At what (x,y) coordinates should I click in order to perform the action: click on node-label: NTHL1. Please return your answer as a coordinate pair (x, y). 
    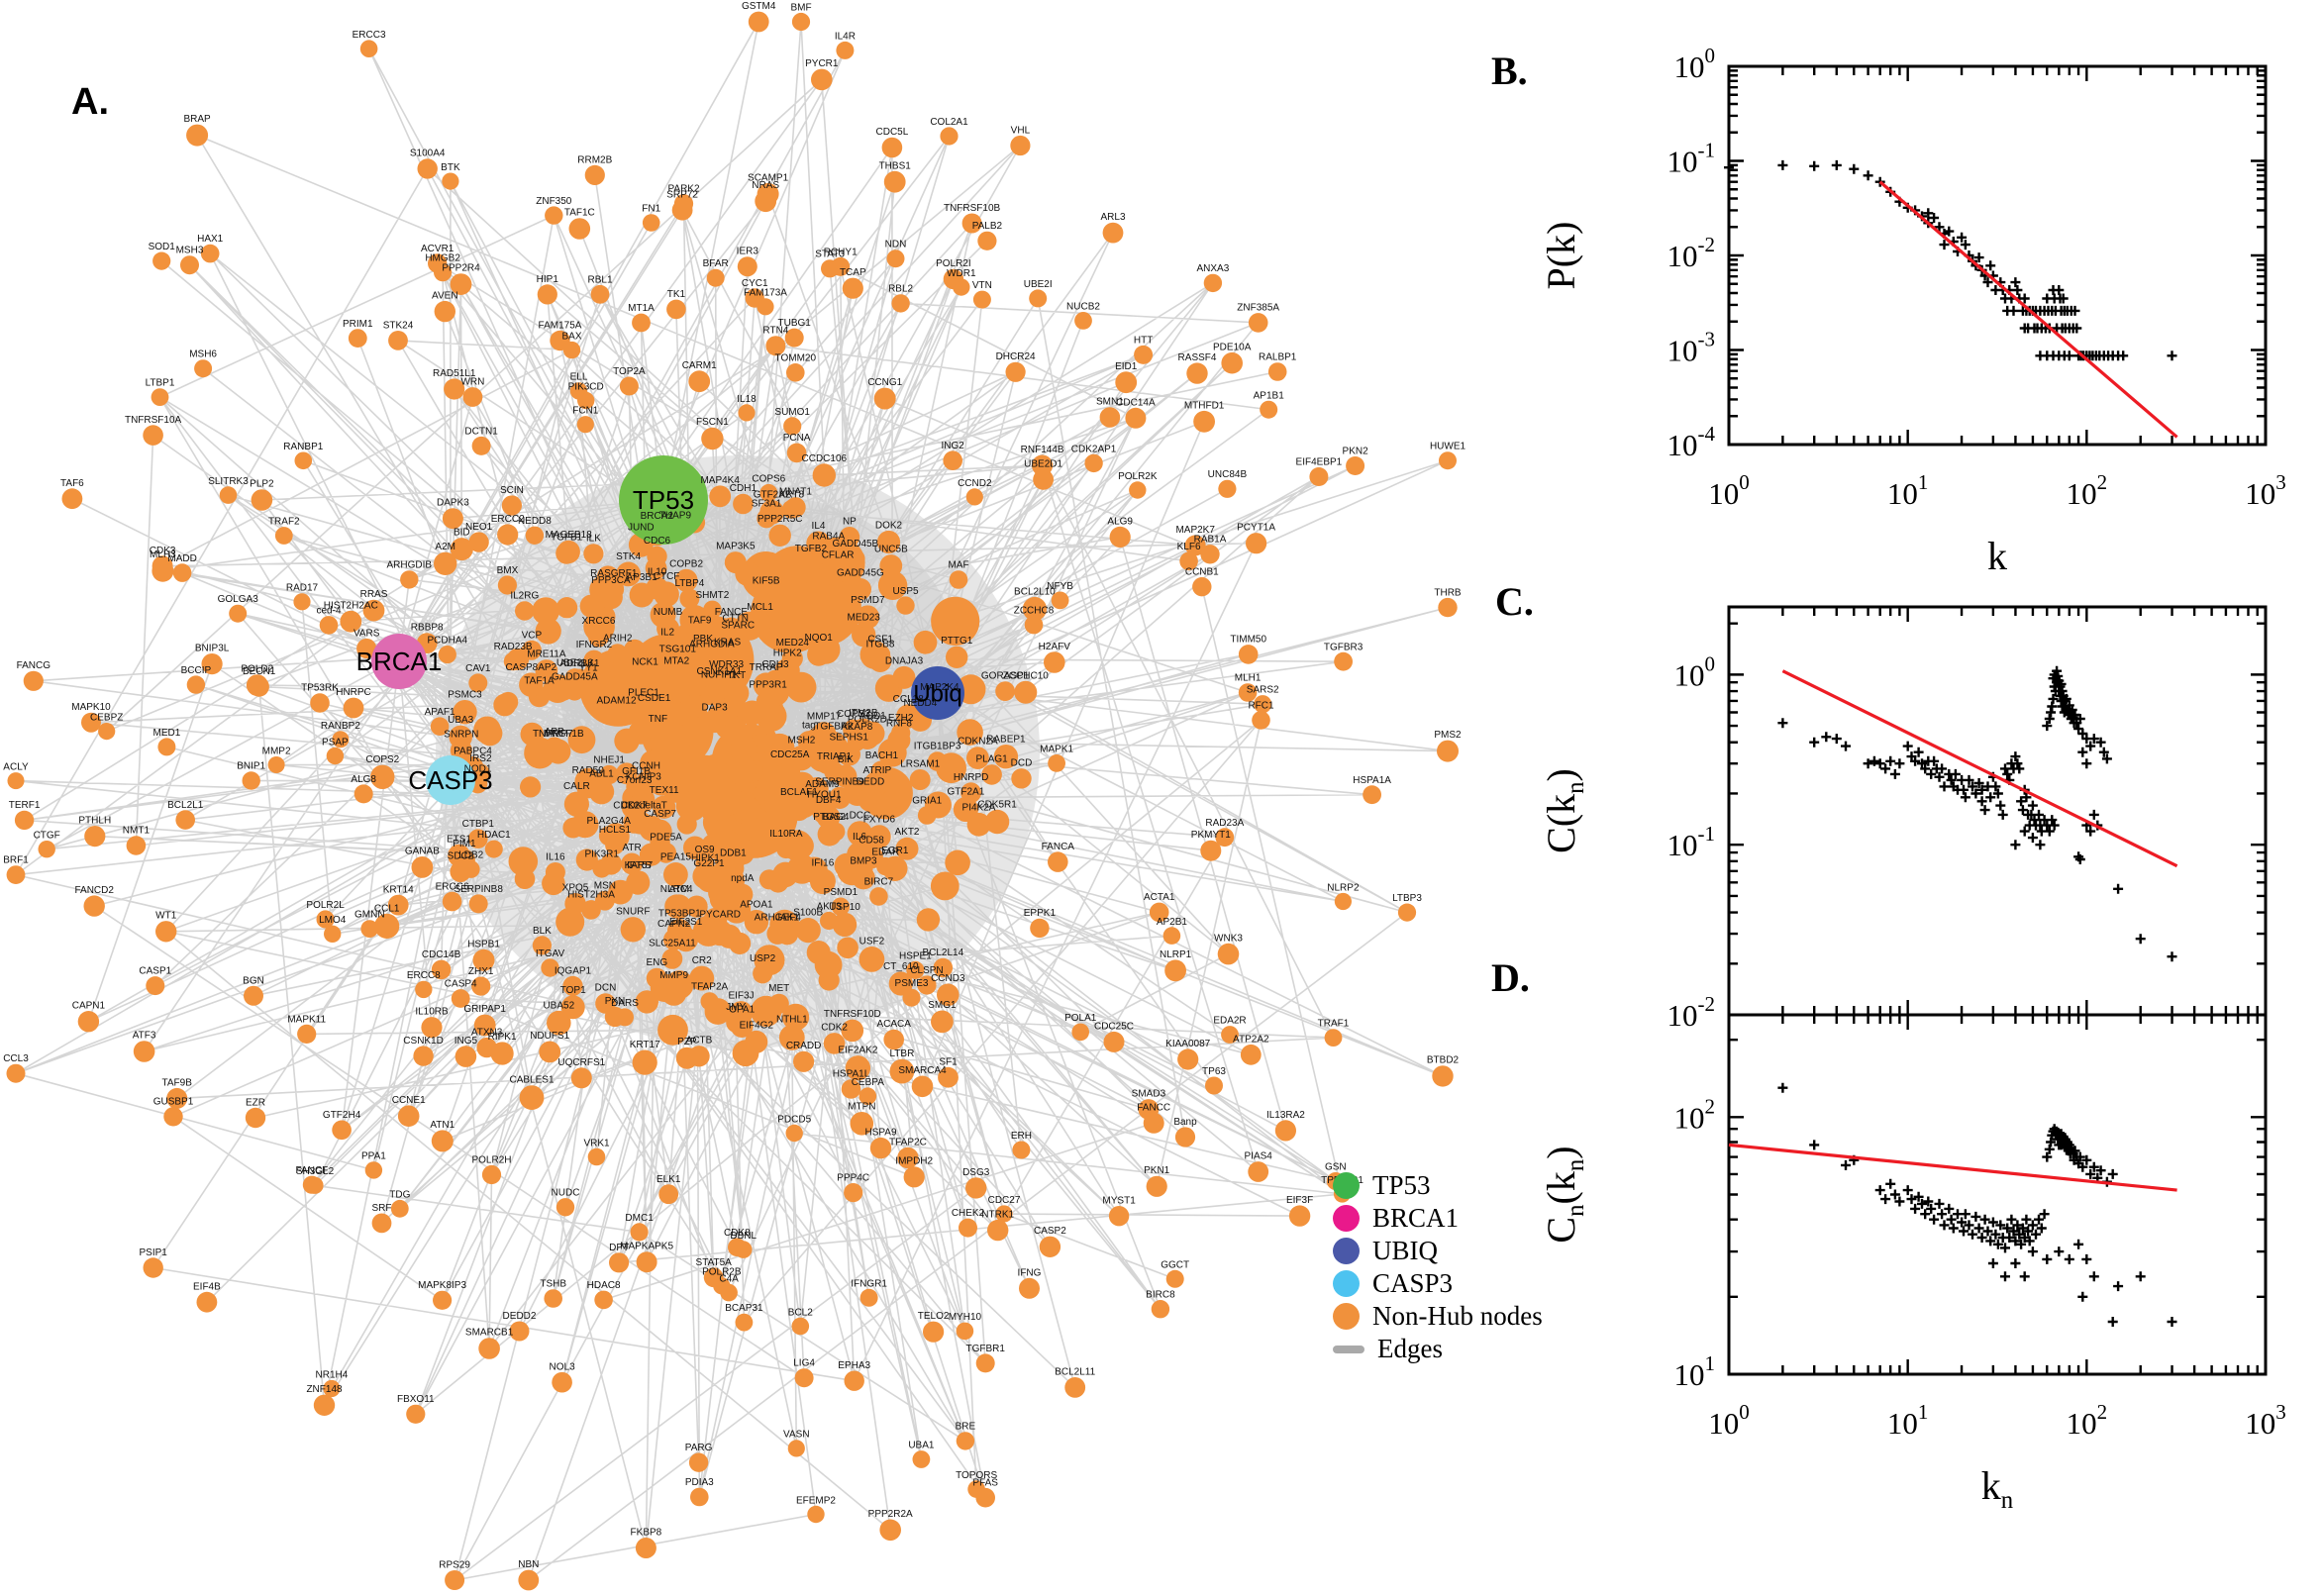
    Looking at the image, I should click on (792, 1021).